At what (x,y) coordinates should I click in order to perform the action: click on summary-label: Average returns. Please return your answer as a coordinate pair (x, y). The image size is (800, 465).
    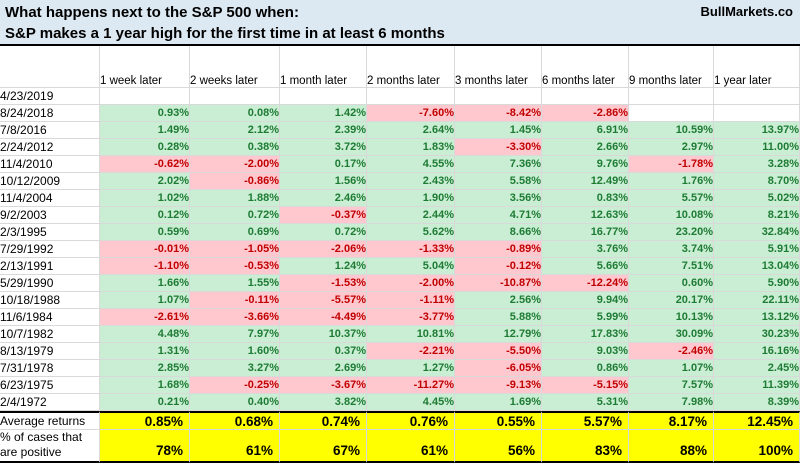
    Looking at the image, I should click on (50, 420).